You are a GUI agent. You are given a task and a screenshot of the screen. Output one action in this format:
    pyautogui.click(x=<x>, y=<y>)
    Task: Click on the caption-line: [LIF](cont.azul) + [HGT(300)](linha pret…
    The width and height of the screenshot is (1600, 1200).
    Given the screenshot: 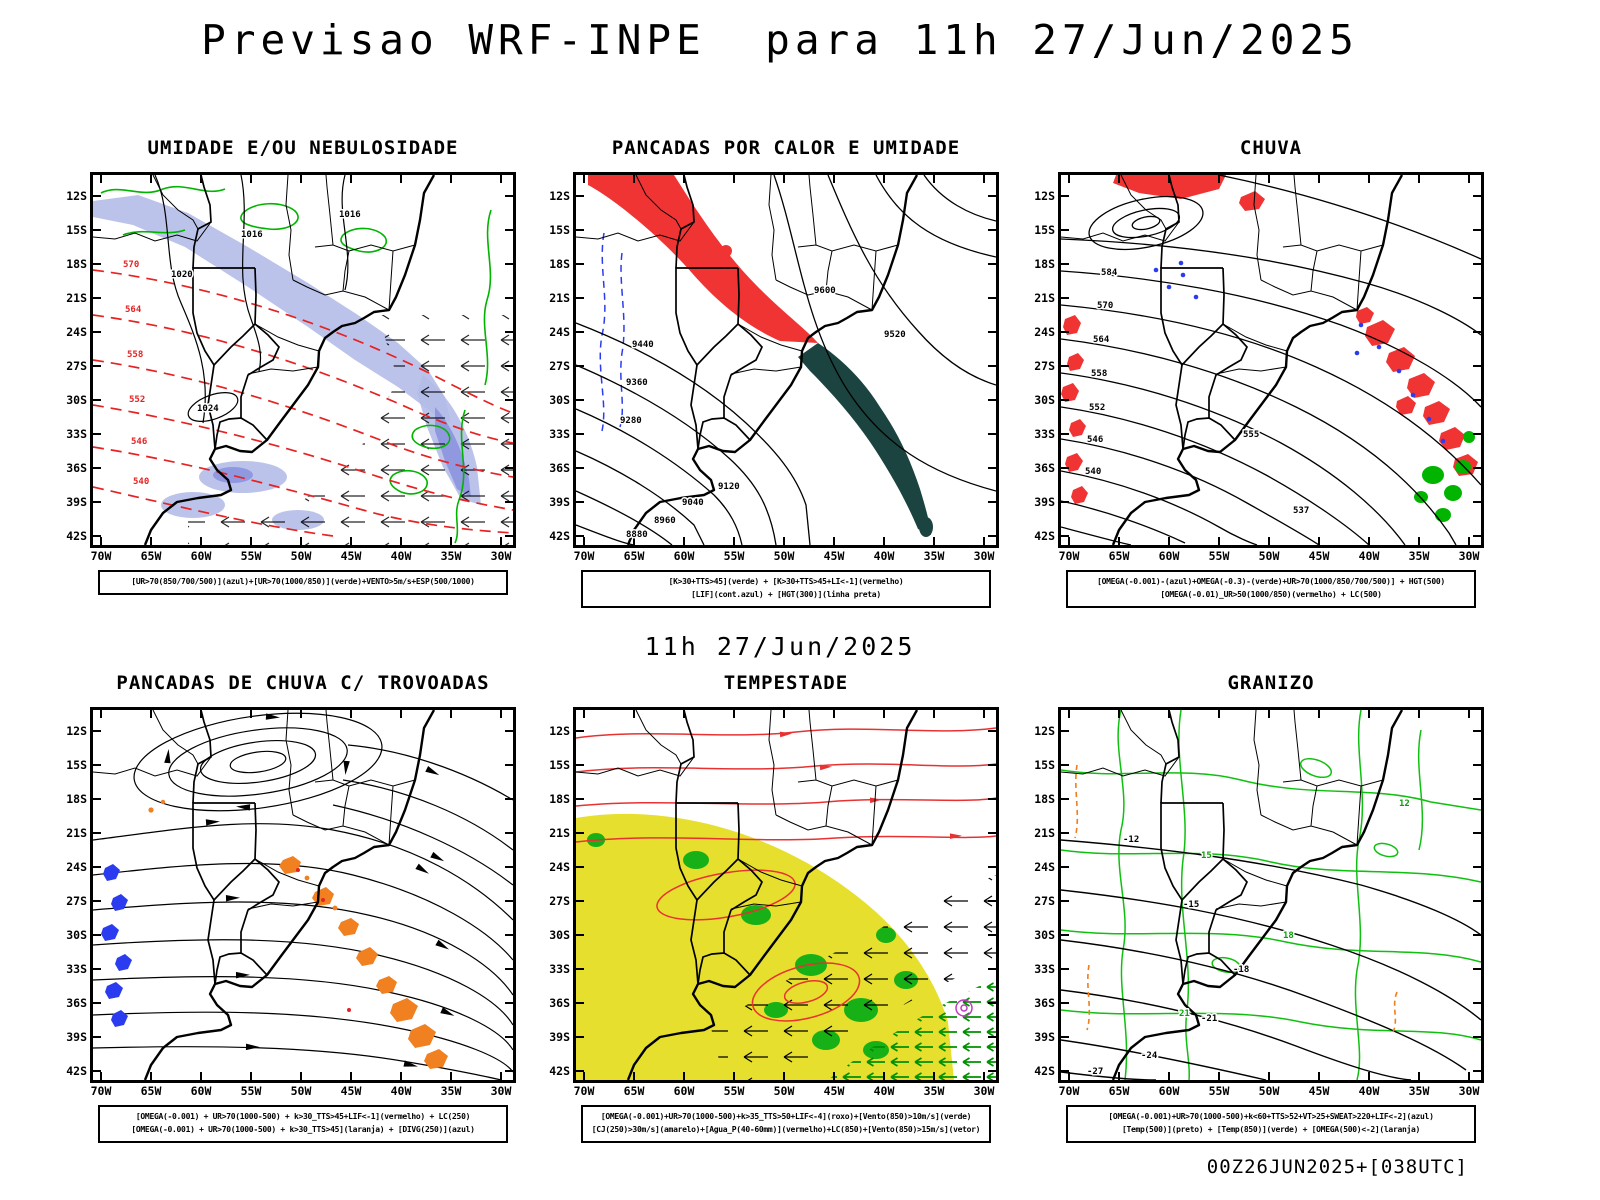 What is the action you would take?
    pyautogui.click(x=786, y=594)
    